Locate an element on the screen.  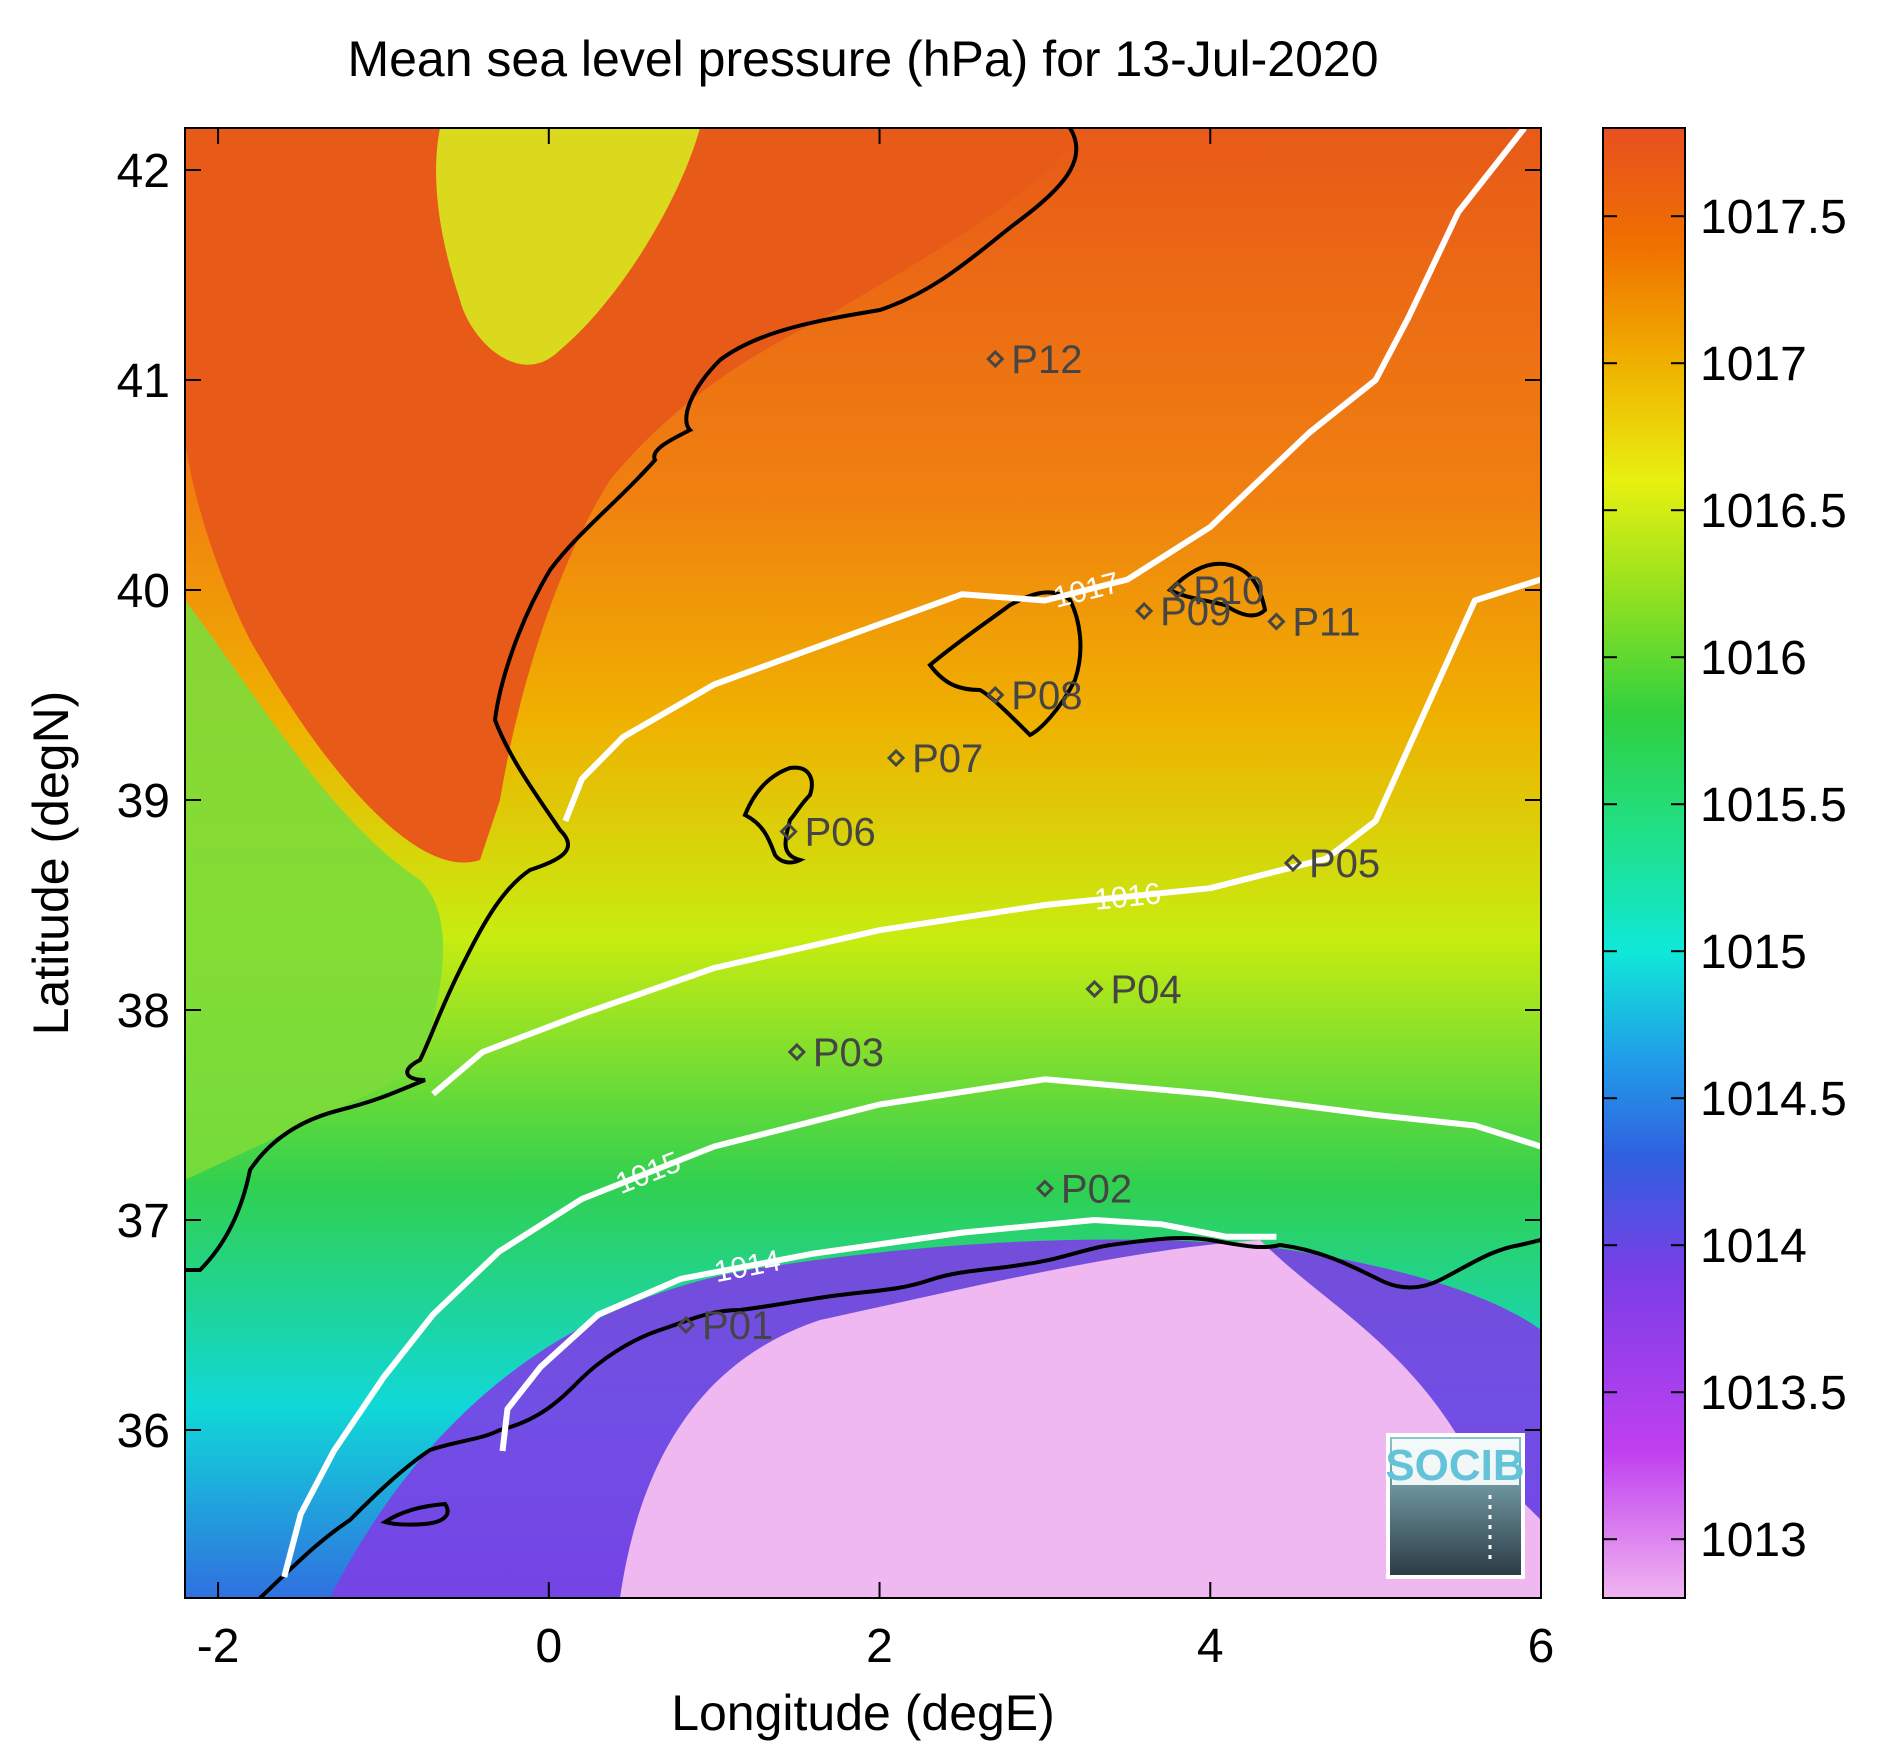
menorca-coastline is located at coordinates (1217, 589).